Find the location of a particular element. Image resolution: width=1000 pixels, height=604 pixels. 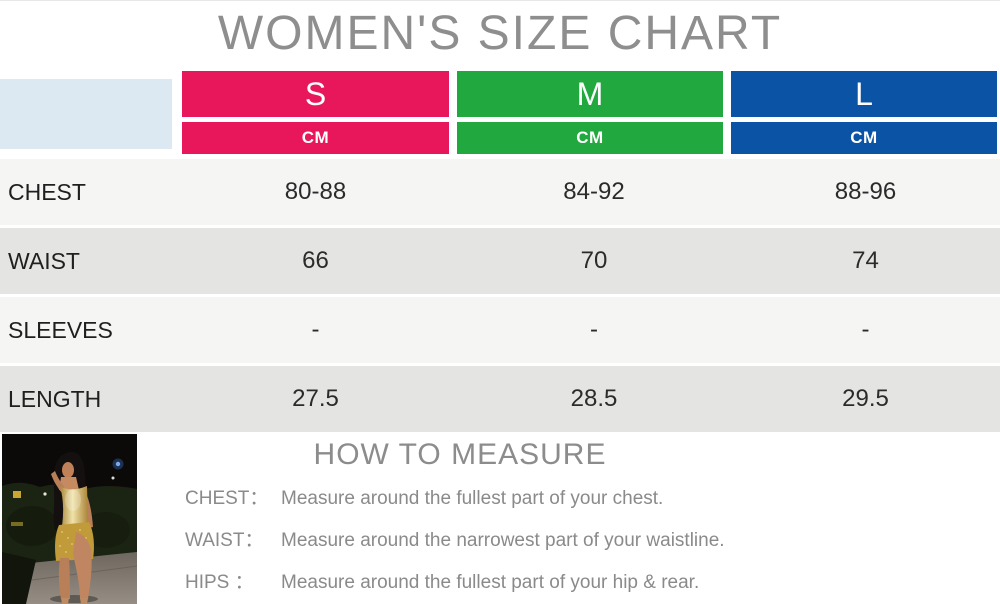

table-row-length: LENGTH 27.5 28.5 29.5 is located at coordinates (500, 399).